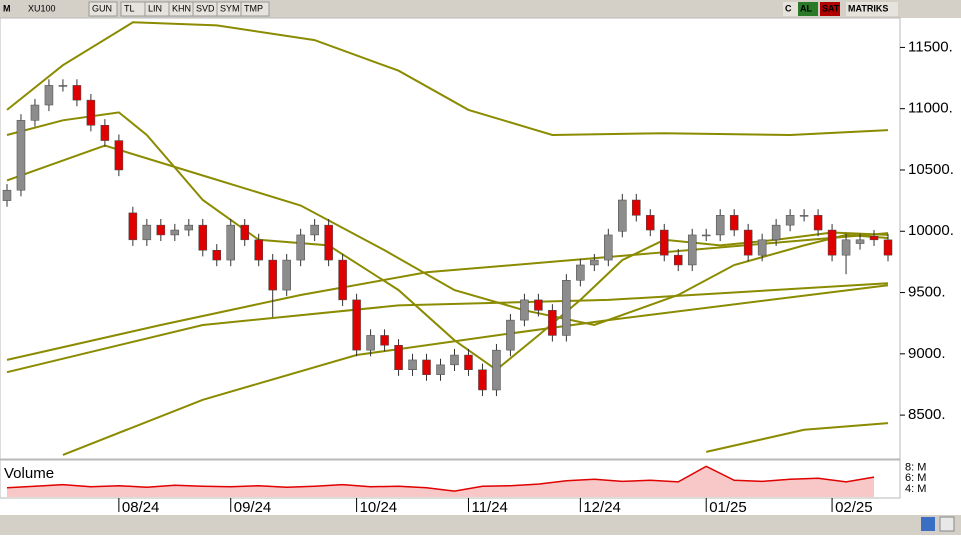 The width and height of the screenshot is (961, 540). Describe the element at coordinates (947, 524) in the screenshot. I see `settings-icon` at that location.